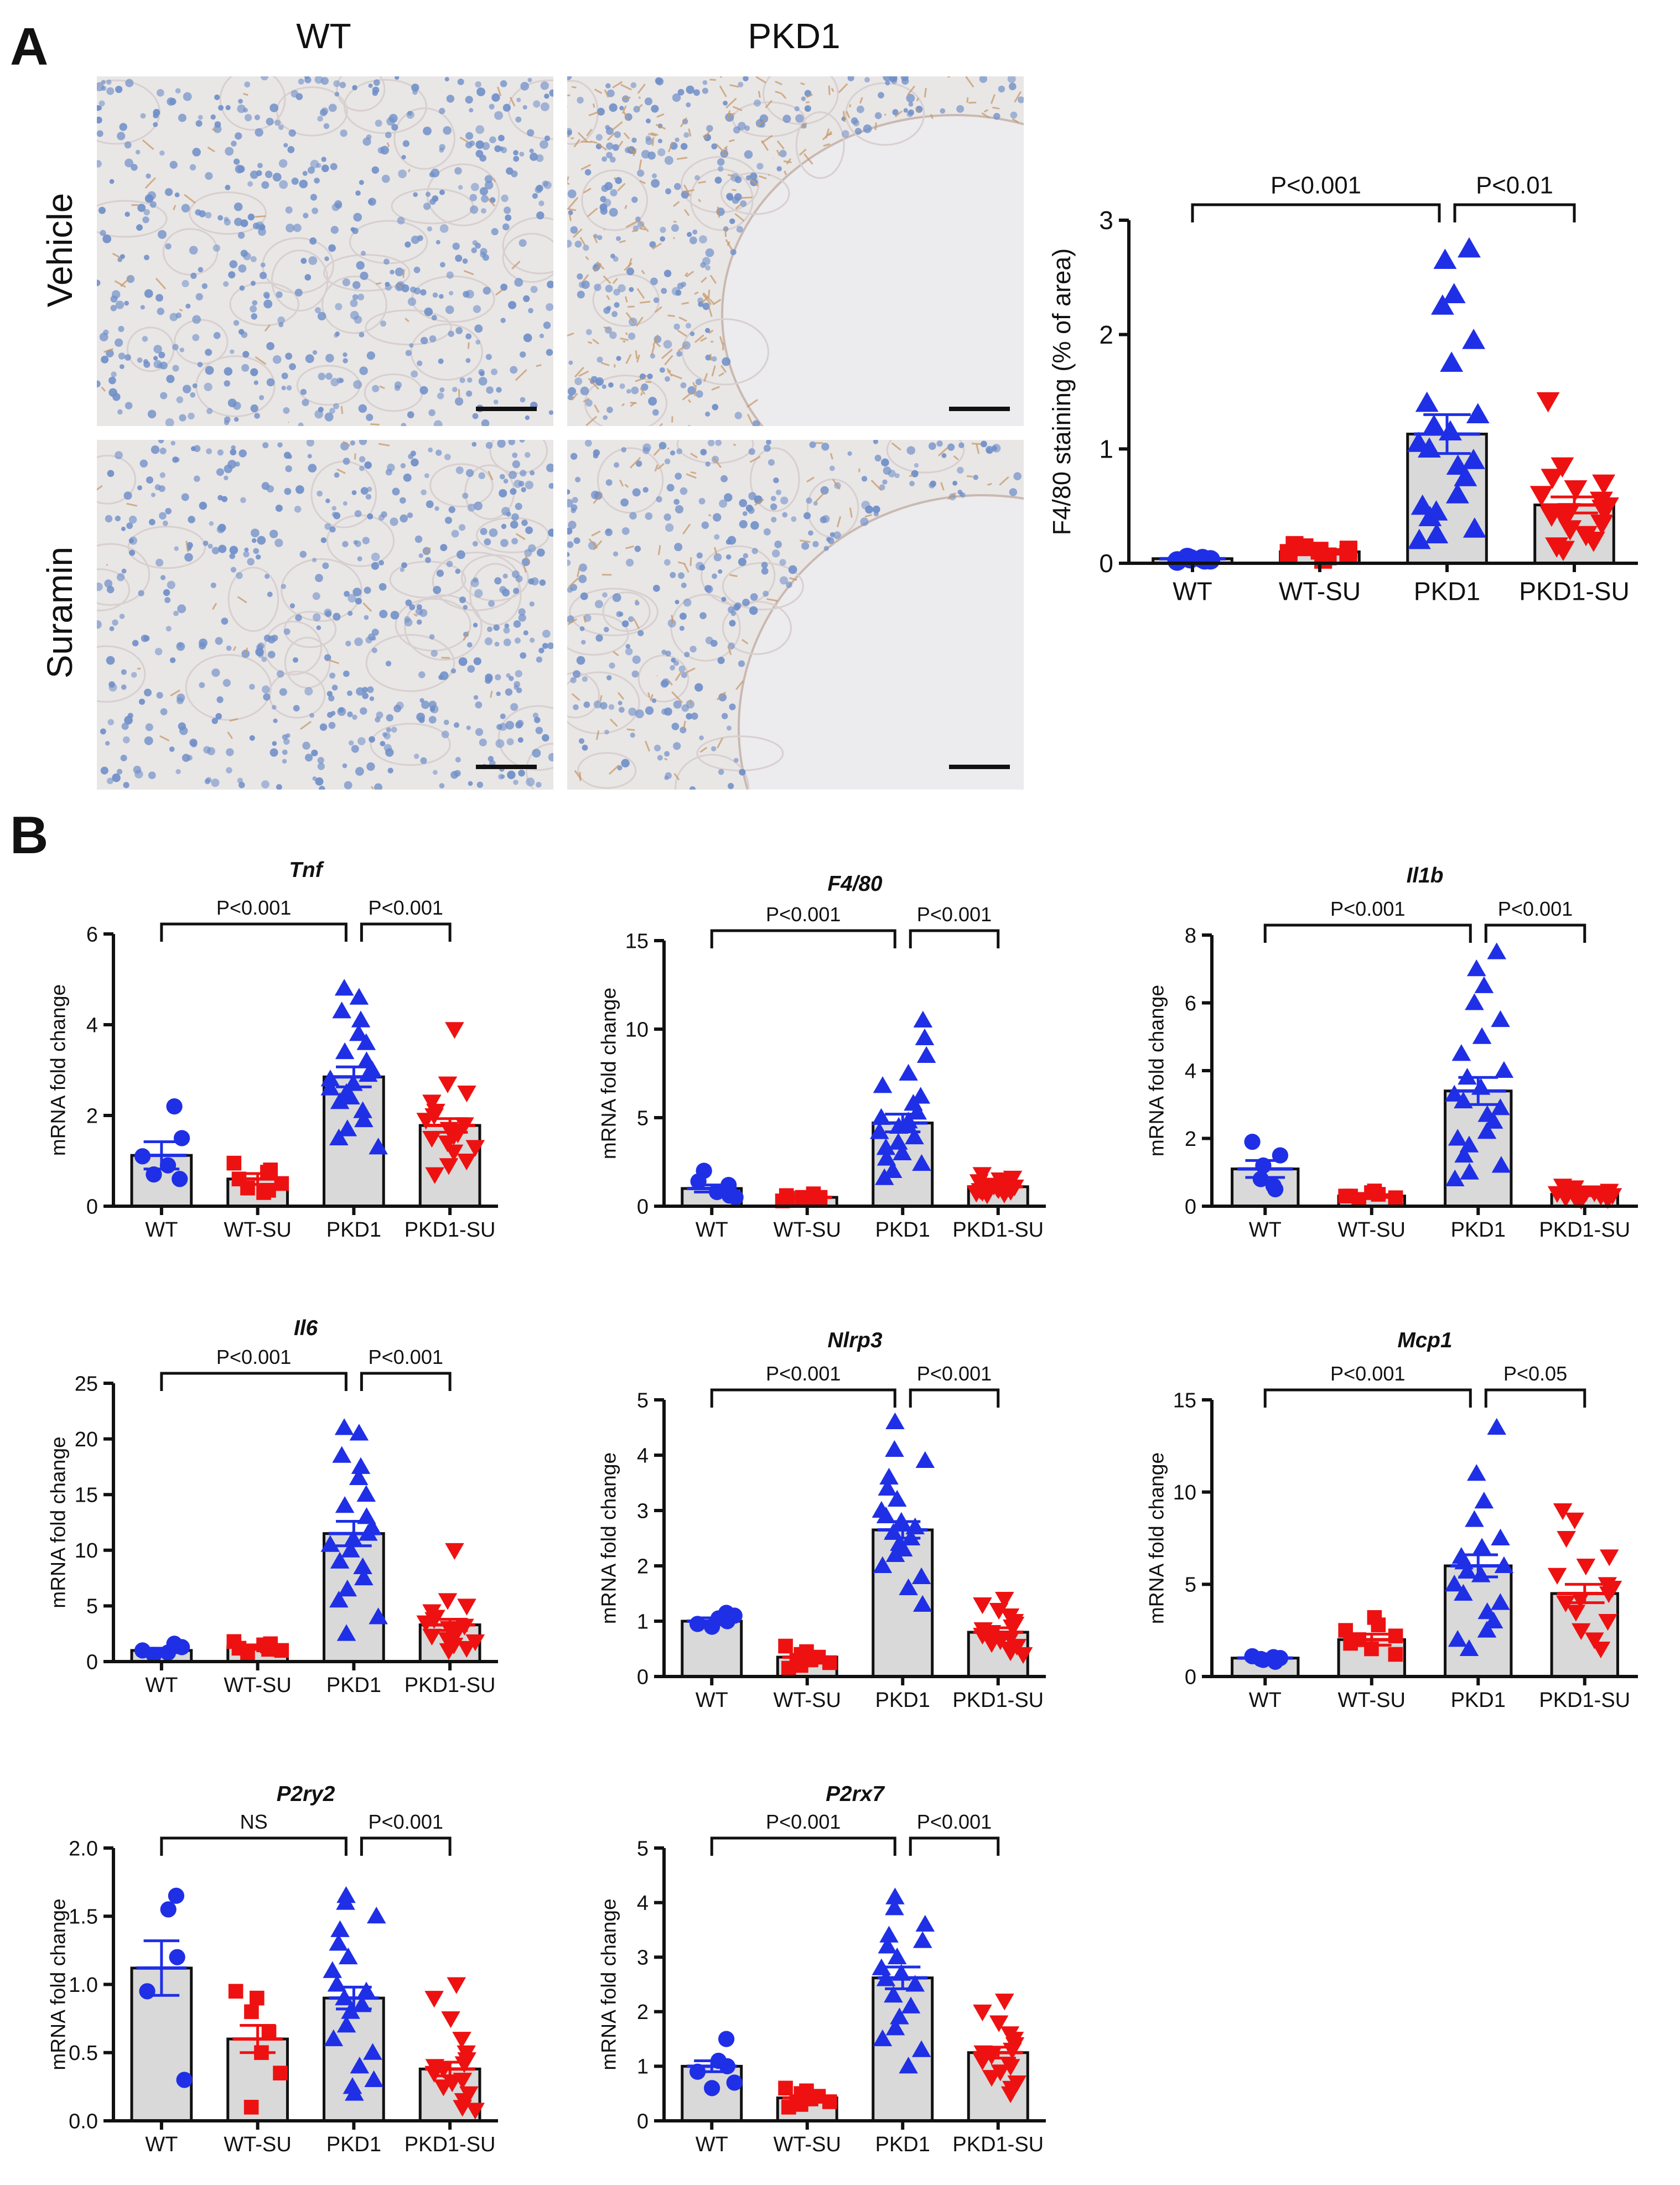 The width and height of the screenshot is (1680, 2185). I want to click on tubule-outline, so click(253, 103).